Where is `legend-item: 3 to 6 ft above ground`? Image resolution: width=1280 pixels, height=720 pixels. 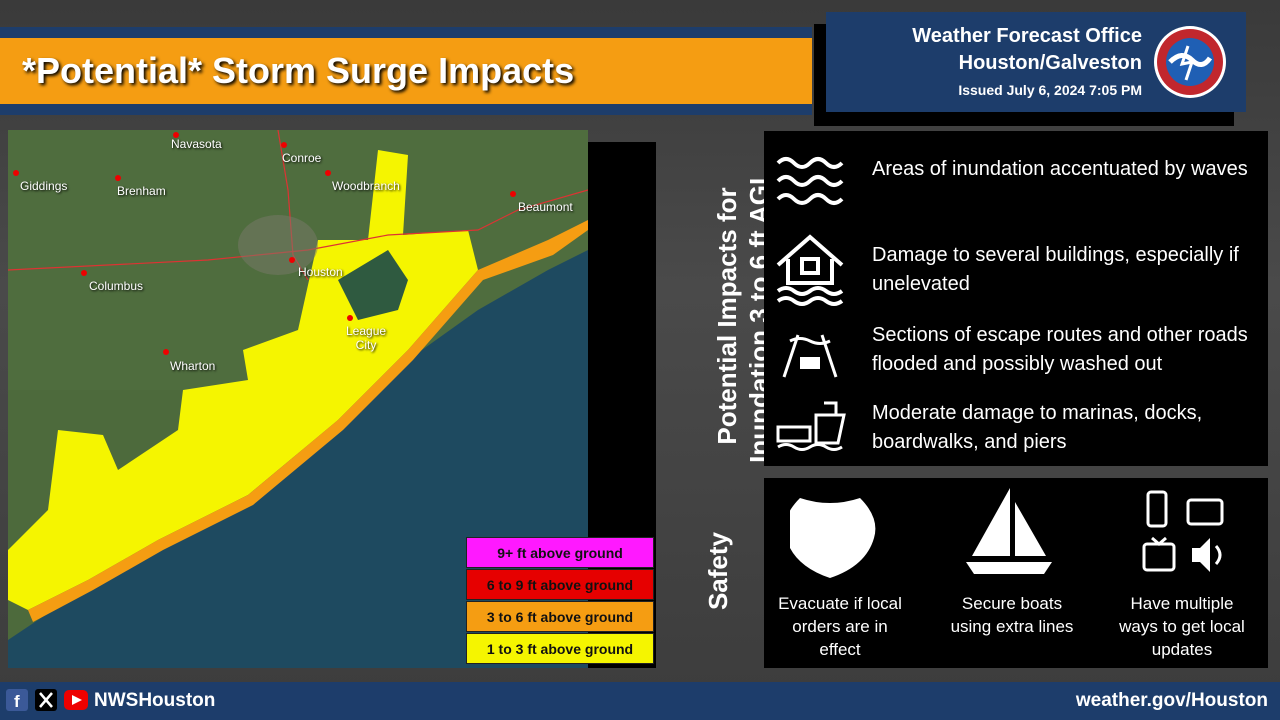
legend-item: 3 to 6 ft above ground is located at coordinates (560, 616).